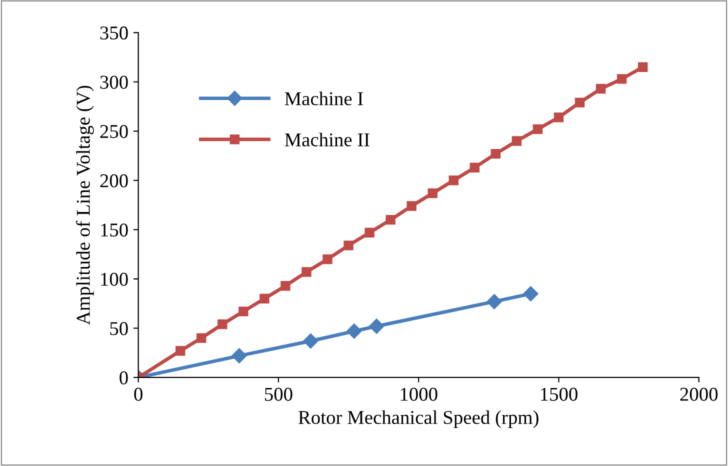 The image size is (728, 466). What do you see at coordinates (699, 394) in the screenshot?
I see `x-tick-label: 2000` at bounding box center [699, 394].